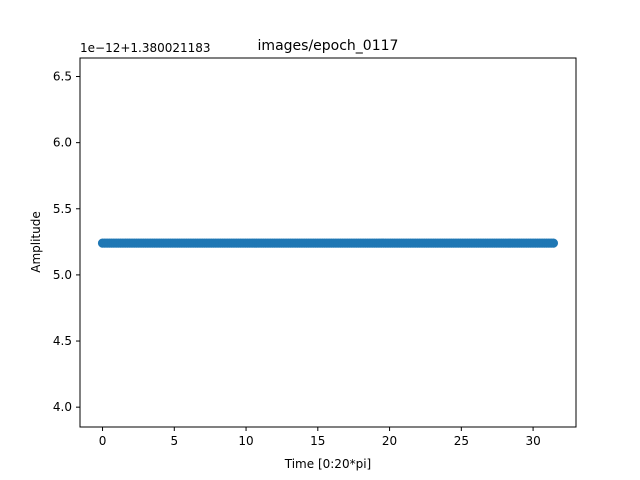 This screenshot has height=480, width=640. Describe the element at coordinates (62, 77) in the screenshot. I see `y-tick-label: 6.5` at that location.